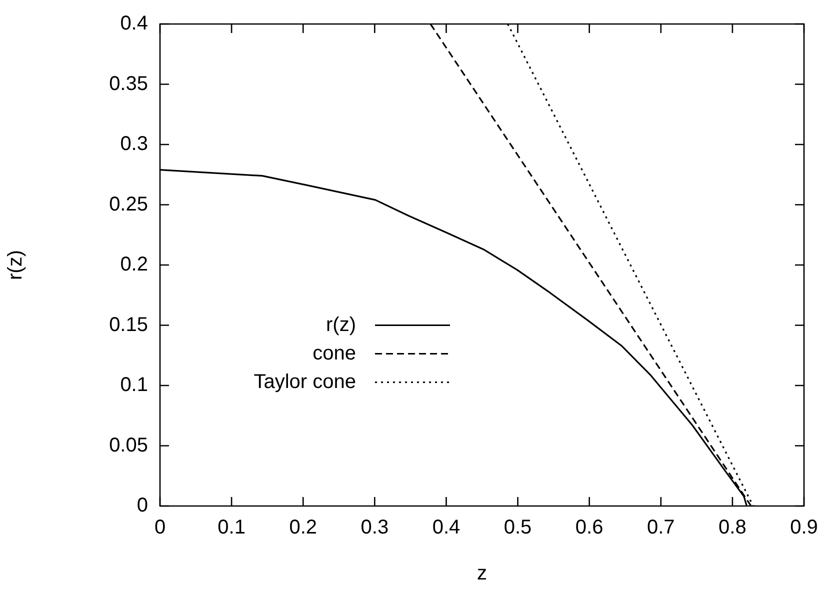 Image resolution: width=836 pixels, height=590 pixels. What do you see at coordinates (660, 527) in the screenshot?
I see `x-tick-label: 0.7` at bounding box center [660, 527].